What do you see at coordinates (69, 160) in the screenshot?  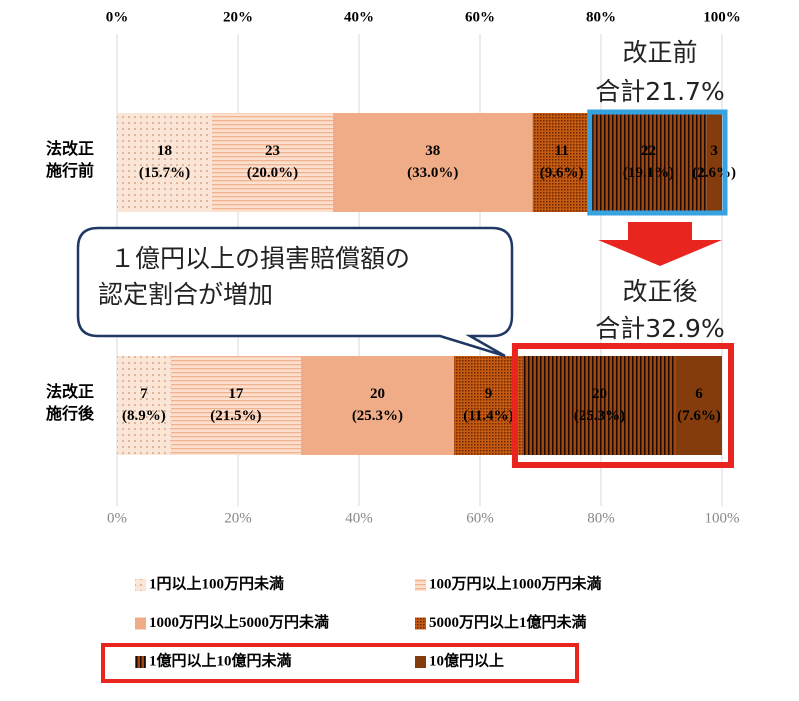 I see `category-label: 法改正施行前` at bounding box center [69, 160].